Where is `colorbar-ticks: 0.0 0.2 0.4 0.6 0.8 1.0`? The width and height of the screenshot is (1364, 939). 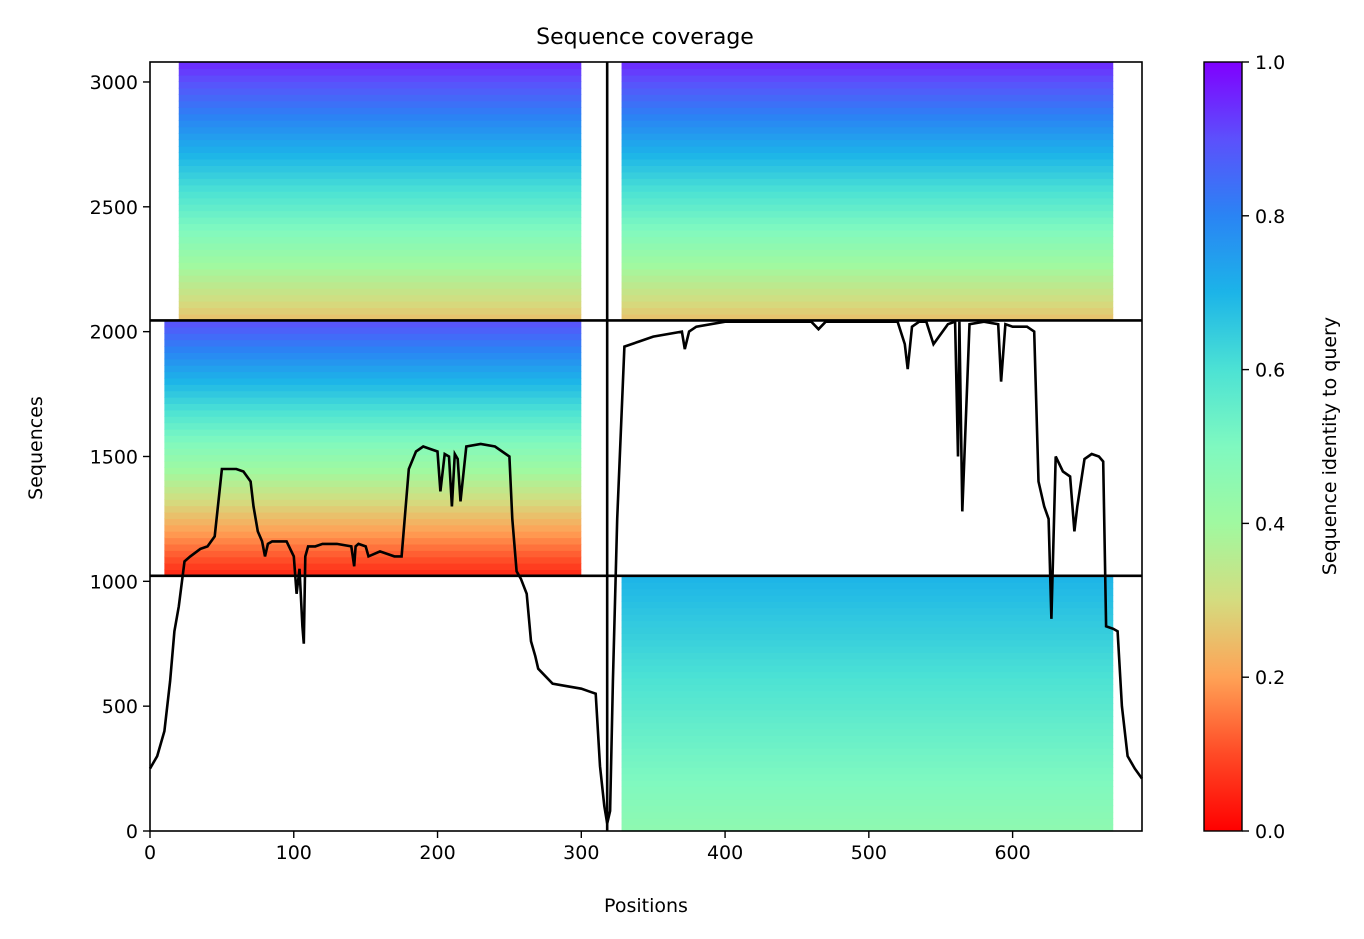
colorbar-ticks: 0.0 0.2 0.4 0.6 0.8 1.0 is located at coordinates (1263, 447).